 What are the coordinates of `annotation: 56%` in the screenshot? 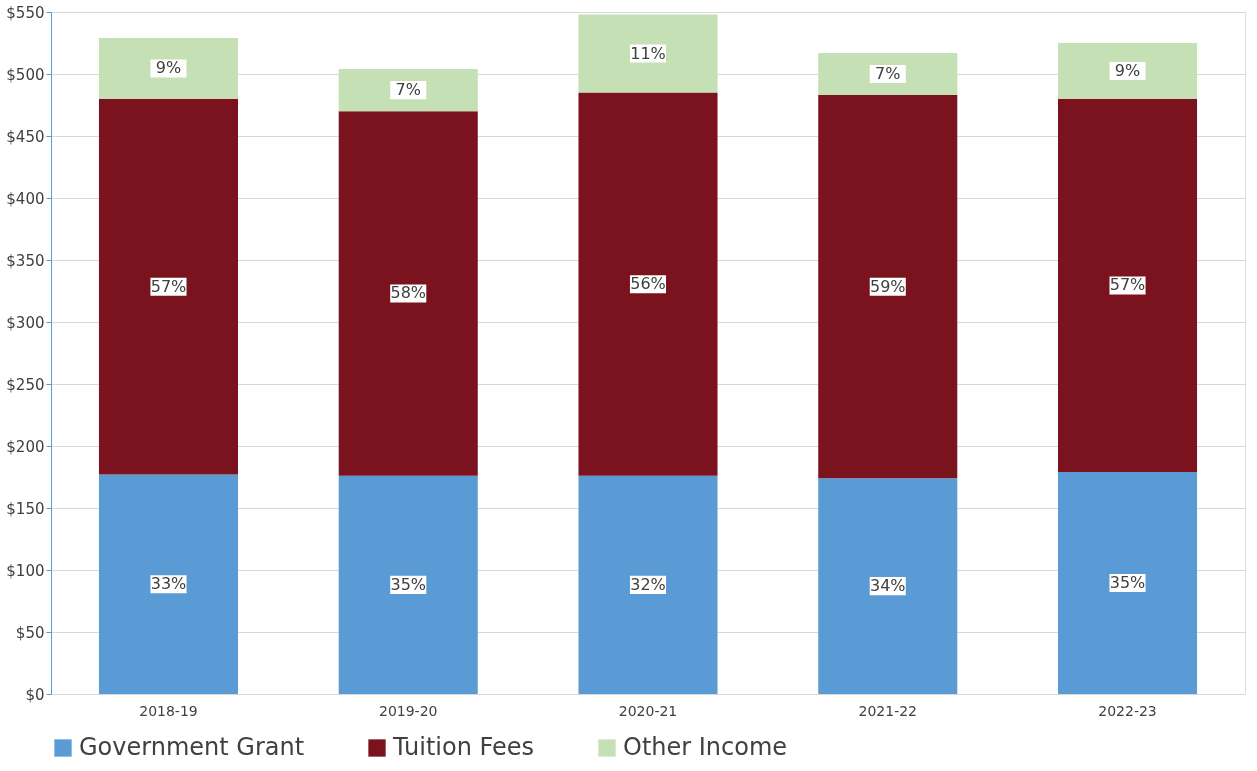 It's located at (648, 284).